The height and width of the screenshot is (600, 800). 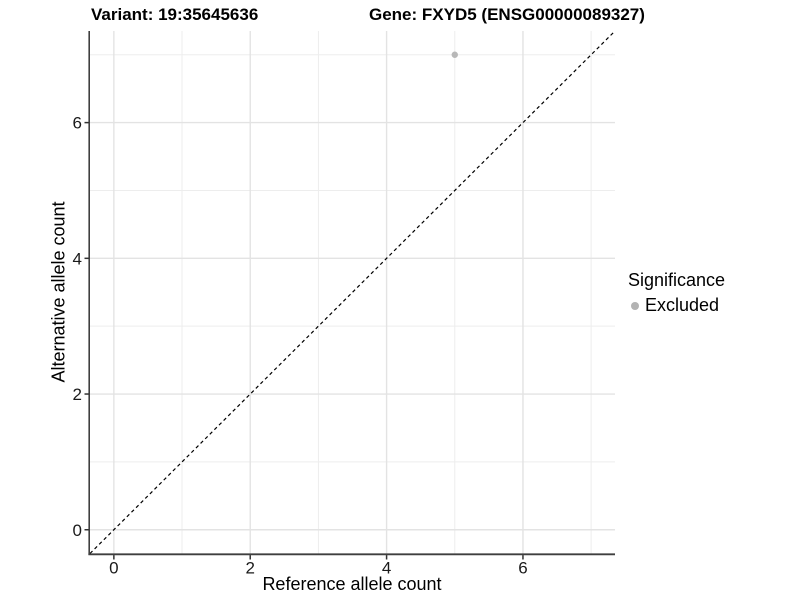 What do you see at coordinates (58, 292) in the screenshot?
I see `y-axis-label: Alternative allele count` at bounding box center [58, 292].